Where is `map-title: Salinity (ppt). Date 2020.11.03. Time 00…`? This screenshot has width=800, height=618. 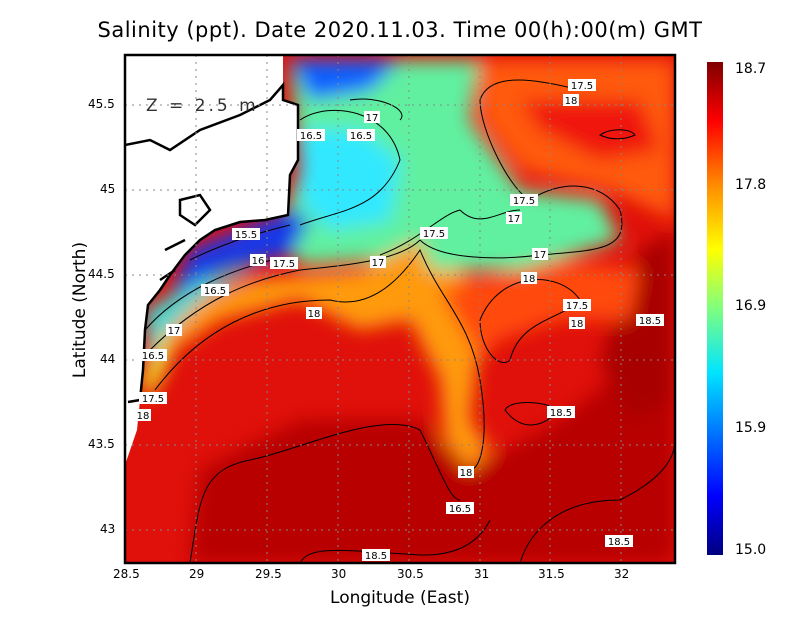
map-title: Salinity (ppt). Date 2020.11.03. Time 00… is located at coordinates (400, 30).